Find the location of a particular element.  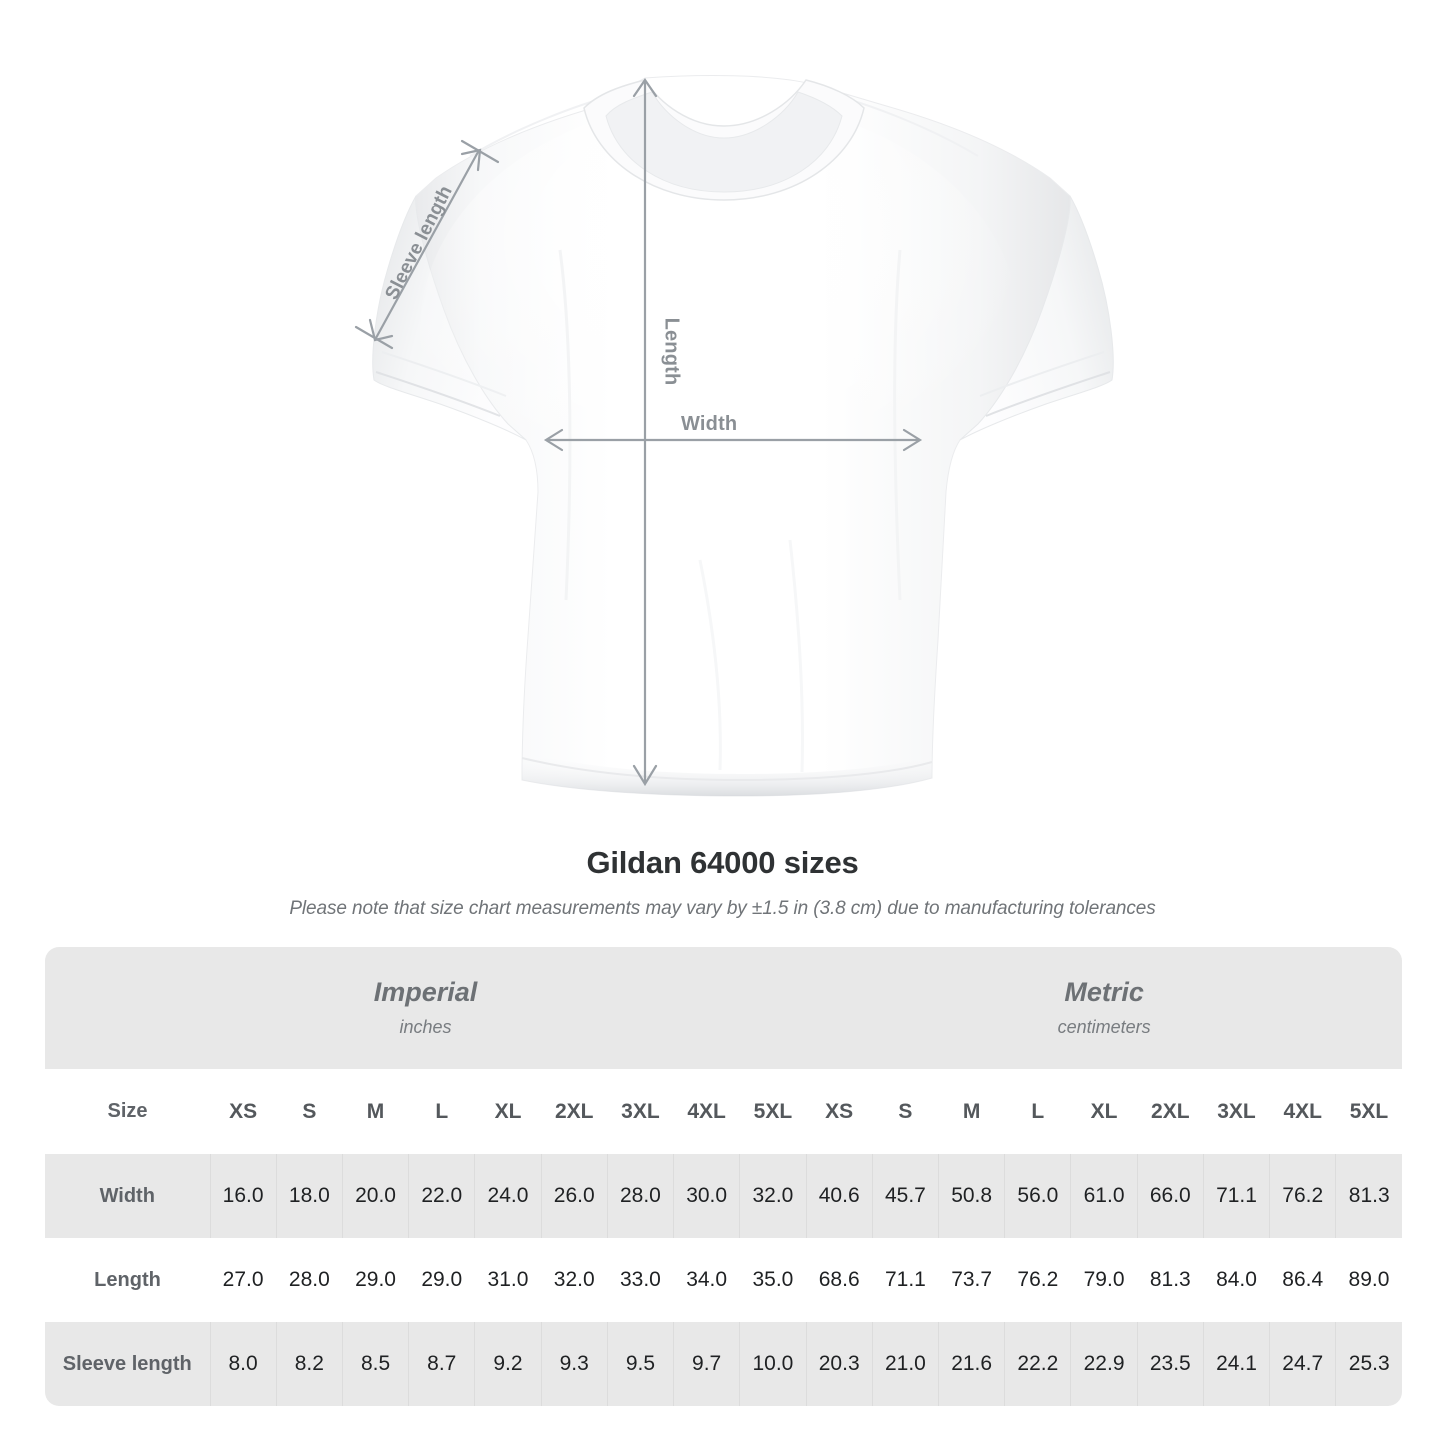

cell-length-imperial-4: 31.0 is located at coordinates (508, 1280).